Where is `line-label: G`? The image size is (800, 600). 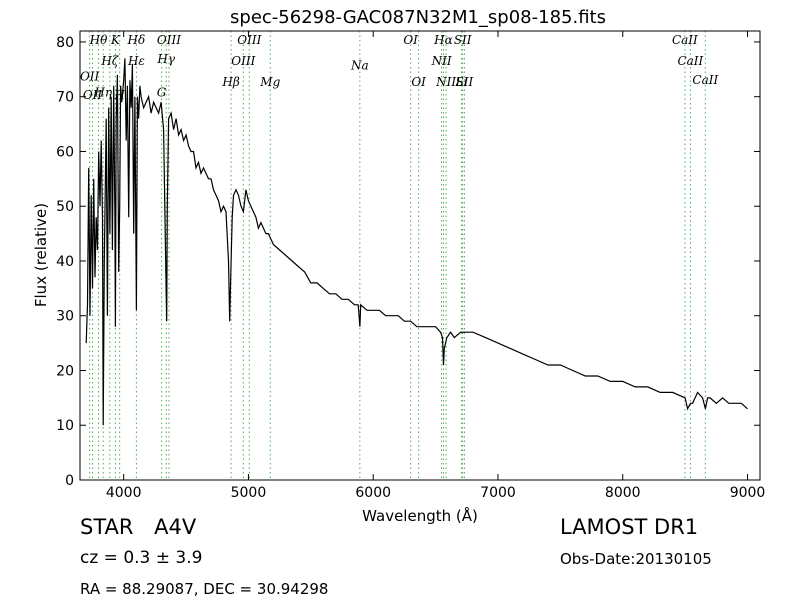
line-label: G is located at coordinates (162, 93).